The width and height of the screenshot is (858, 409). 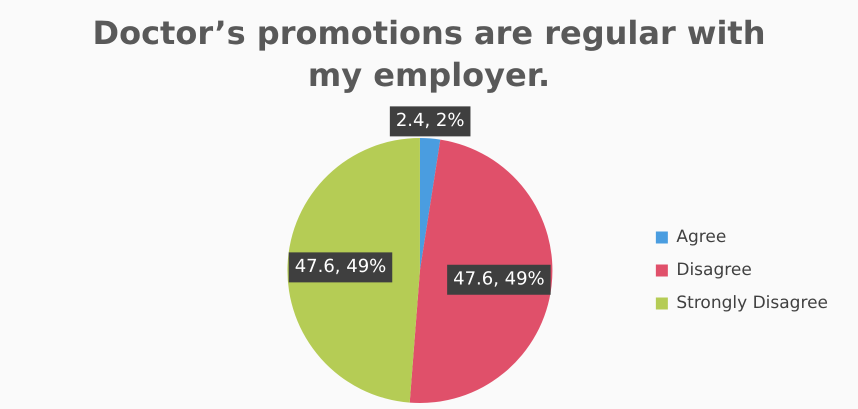 I want to click on legend-label: Strongly Disagree, so click(x=752, y=302).